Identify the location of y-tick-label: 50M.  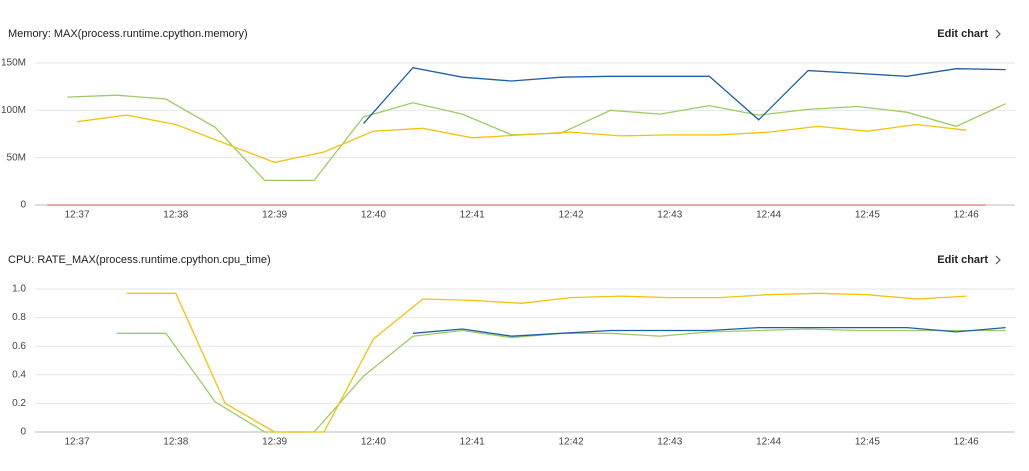
(16, 157).